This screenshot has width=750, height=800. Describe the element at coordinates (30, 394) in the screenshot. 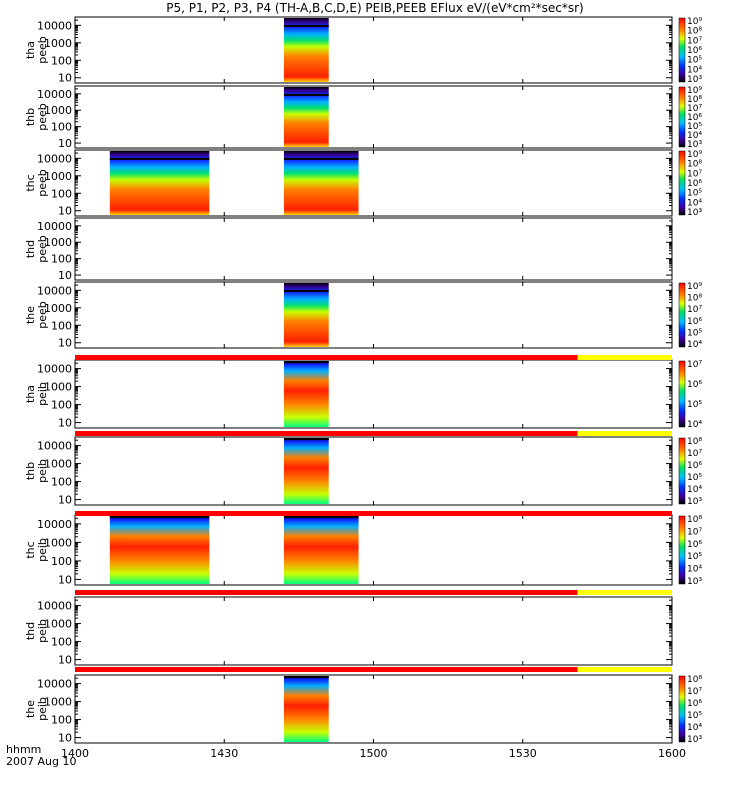

I see `panel-label-probe: tha` at that location.